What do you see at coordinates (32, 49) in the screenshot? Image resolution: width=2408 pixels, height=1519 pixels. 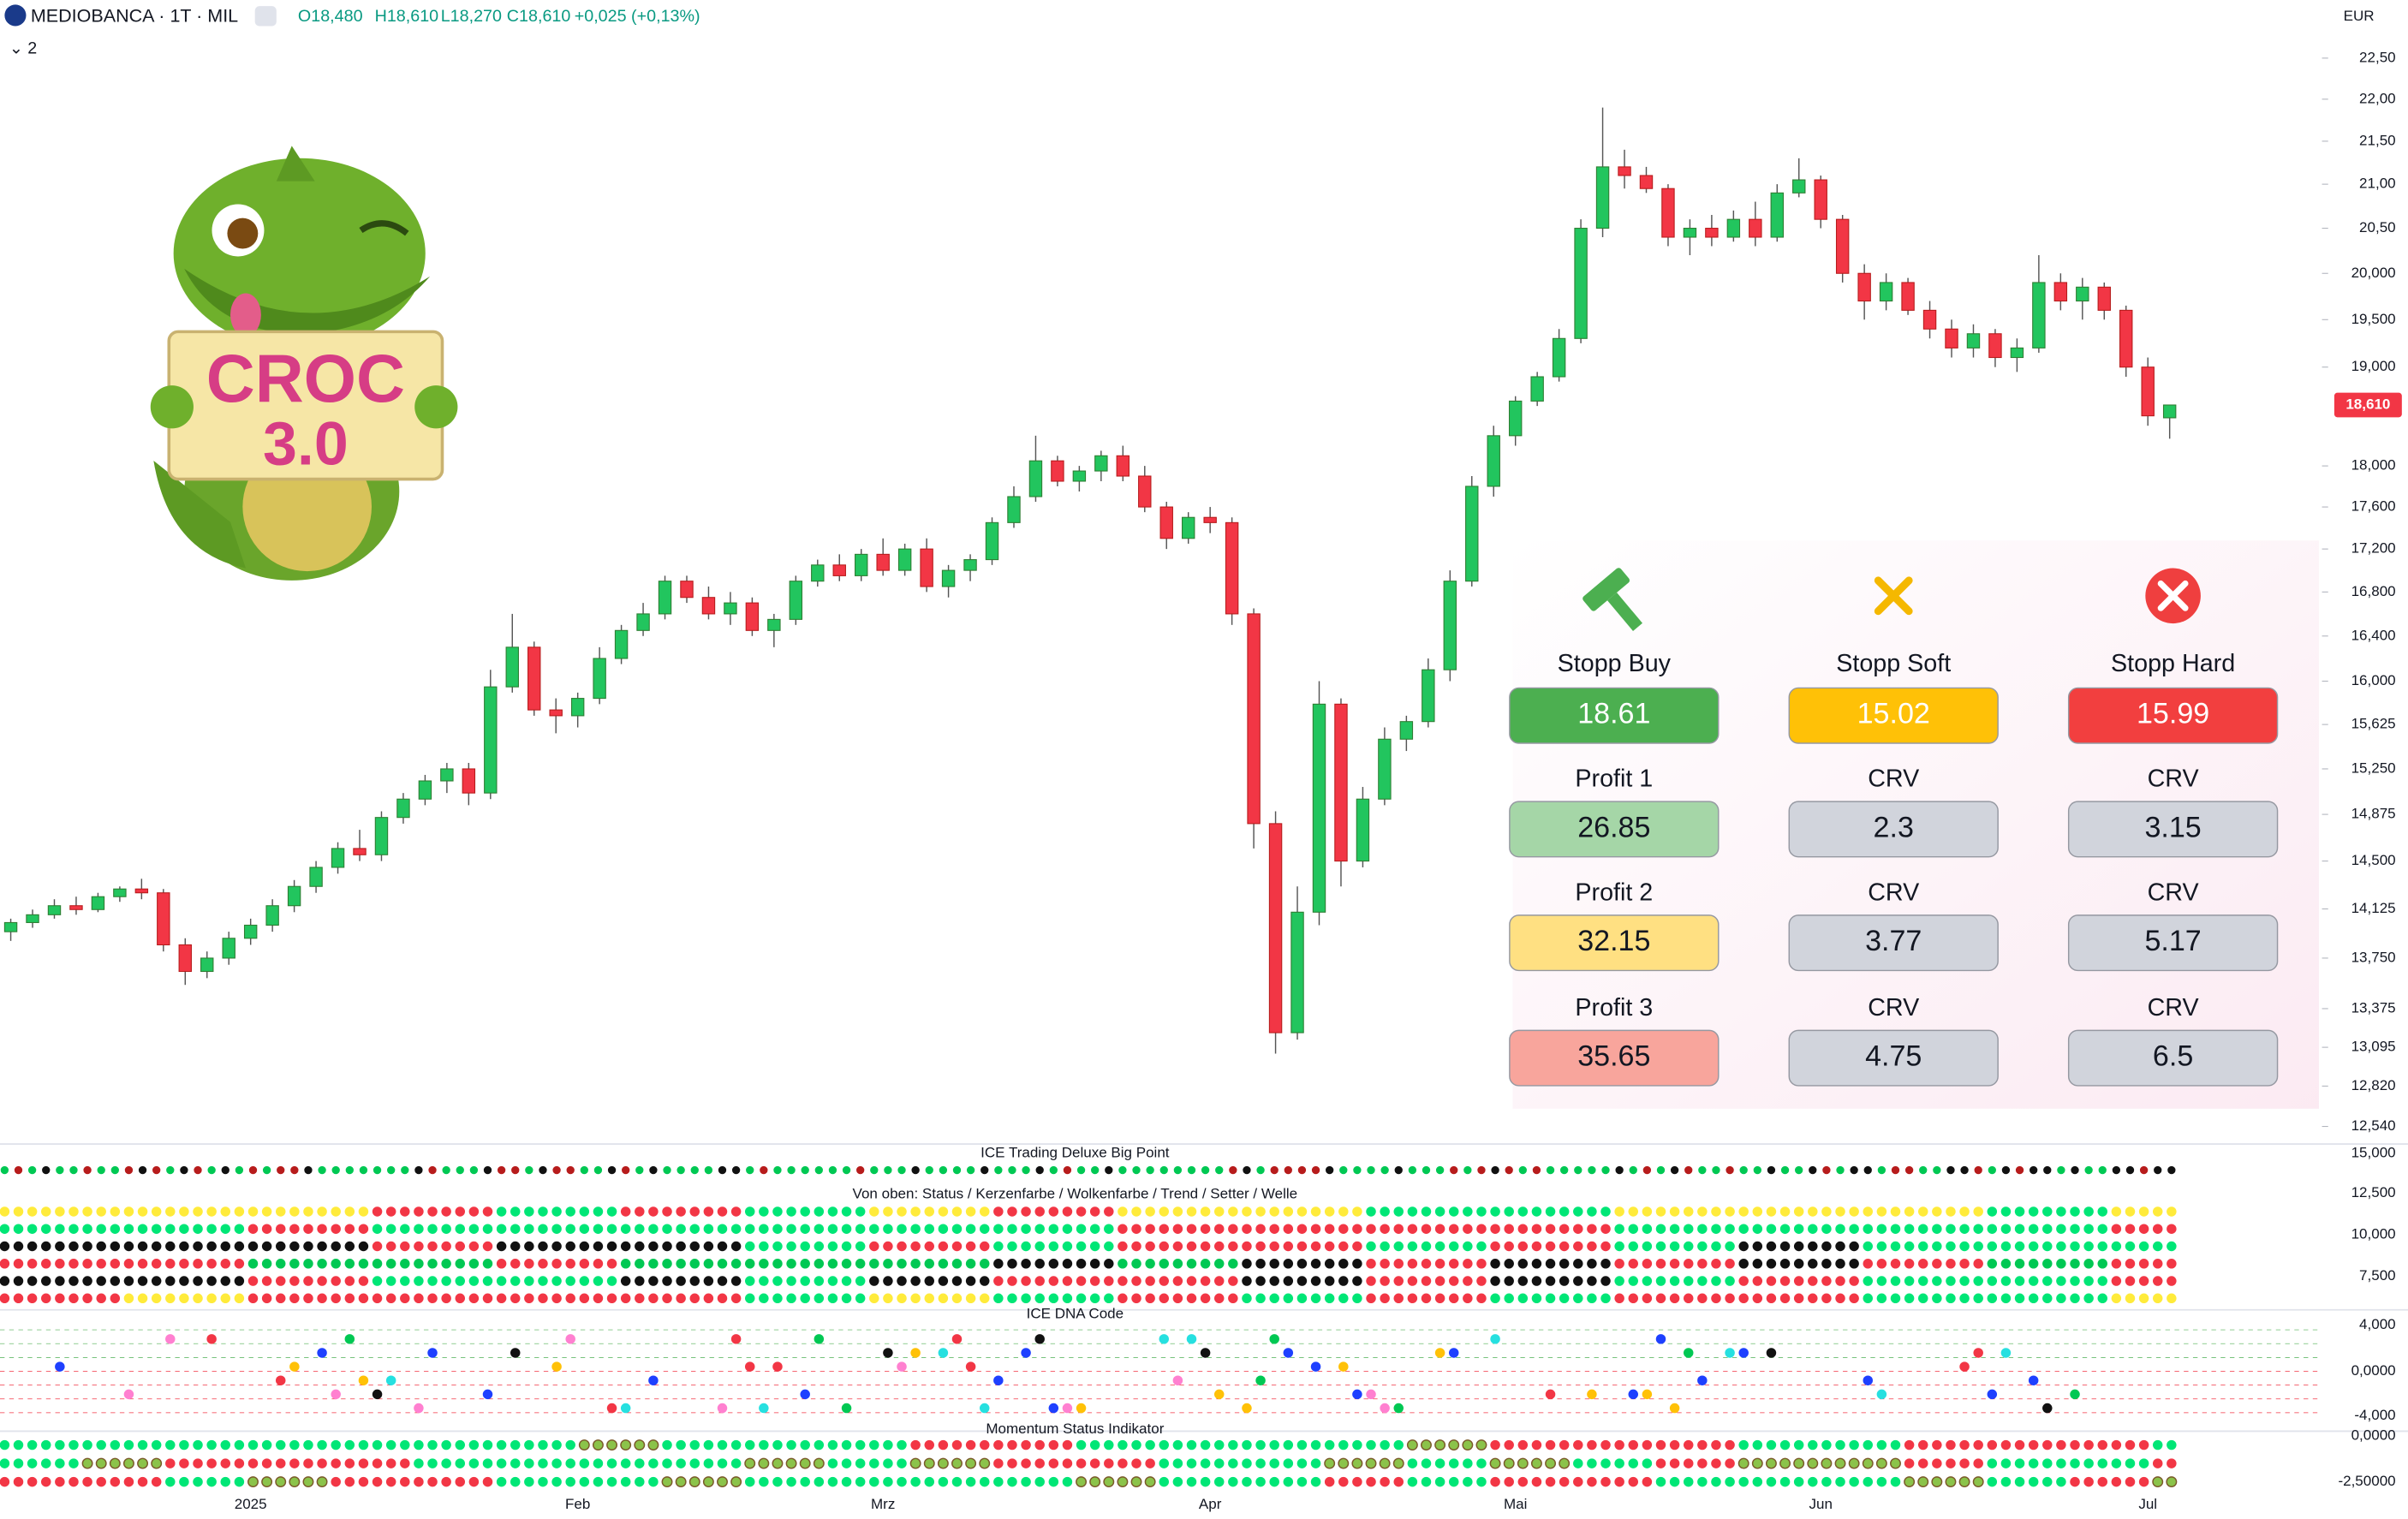 I see `pane-count: 2` at bounding box center [32, 49].